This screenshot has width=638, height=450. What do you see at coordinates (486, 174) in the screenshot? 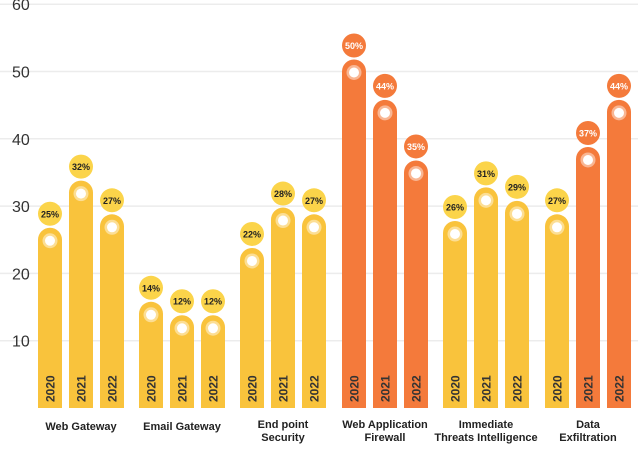
I see `value-label: 31%` at bounding box center [486, 174].